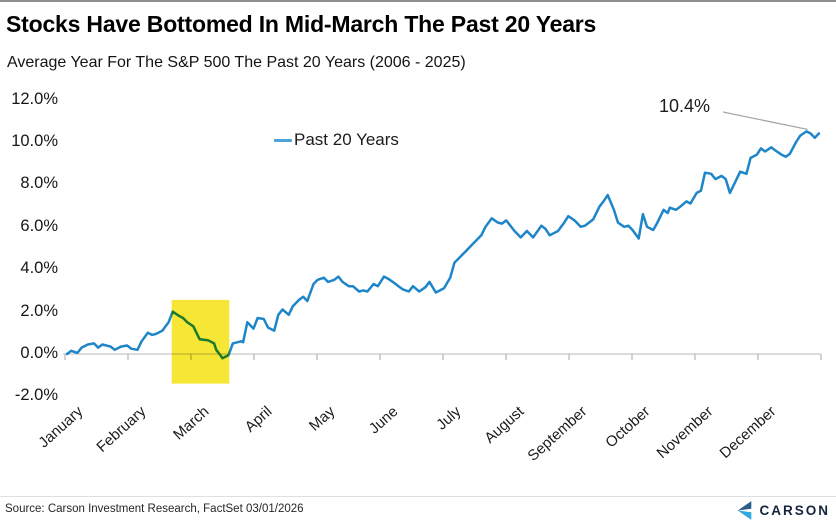 This screenshot has height=524, width=836. I want to click on legend: Past 20 Years, so click(336, 140).